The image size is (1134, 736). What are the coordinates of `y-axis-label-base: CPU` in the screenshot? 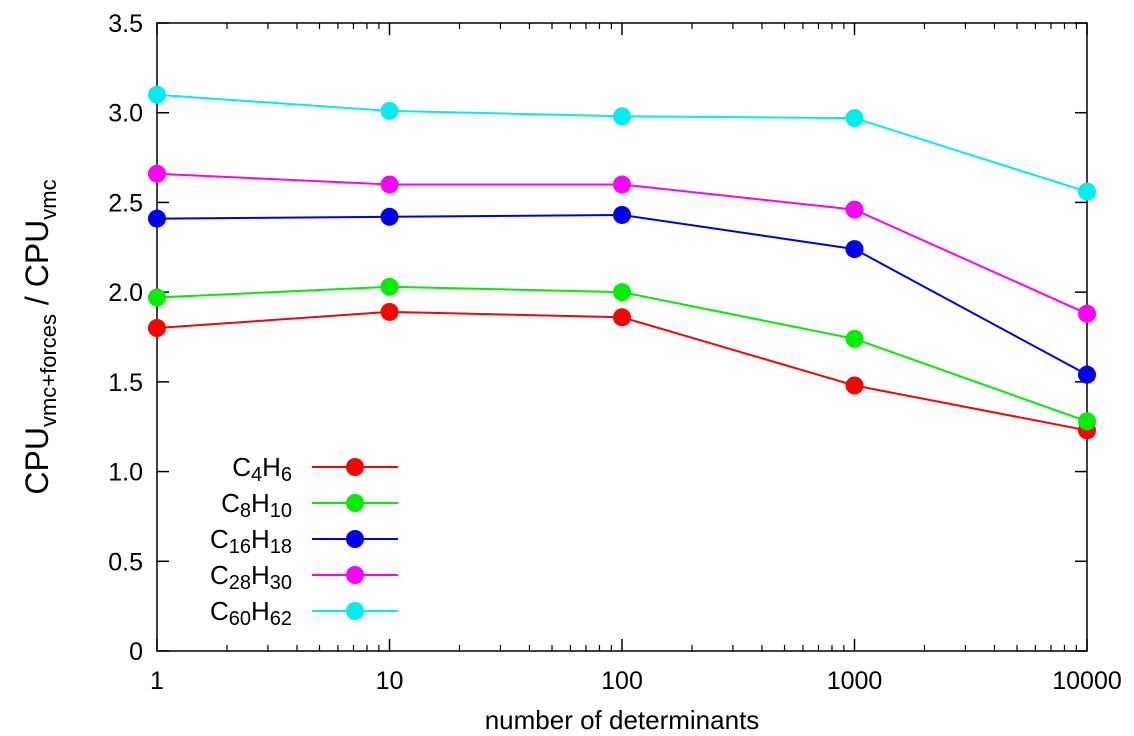 It's located at (37, 461).